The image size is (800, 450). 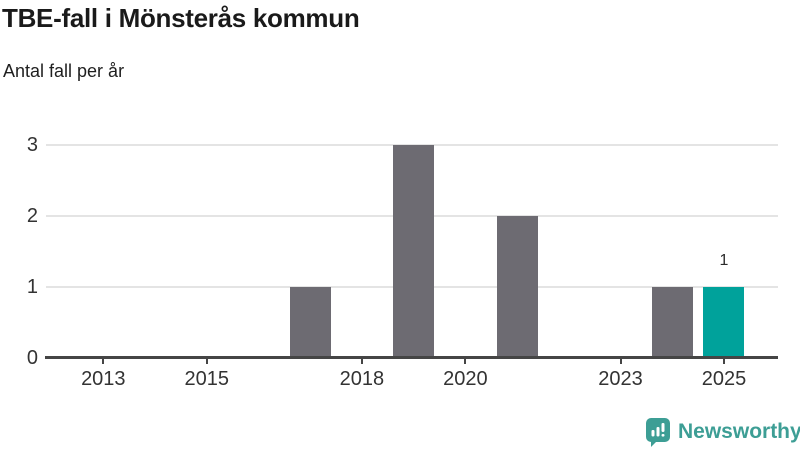 I want to click on y-tick-label-1: 1, so click(x=32, y=286).